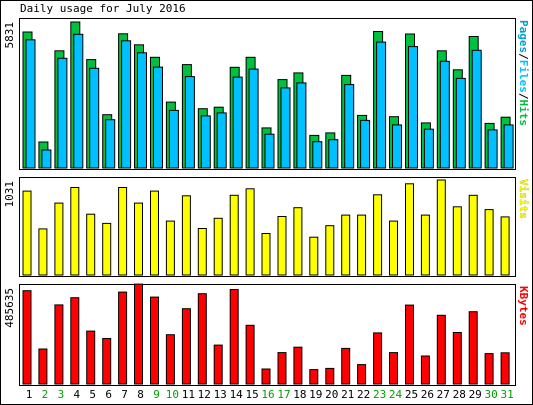  I want to click on ylabel-hits-files-pages: Pages/Files/Hits, so click(523, 73).